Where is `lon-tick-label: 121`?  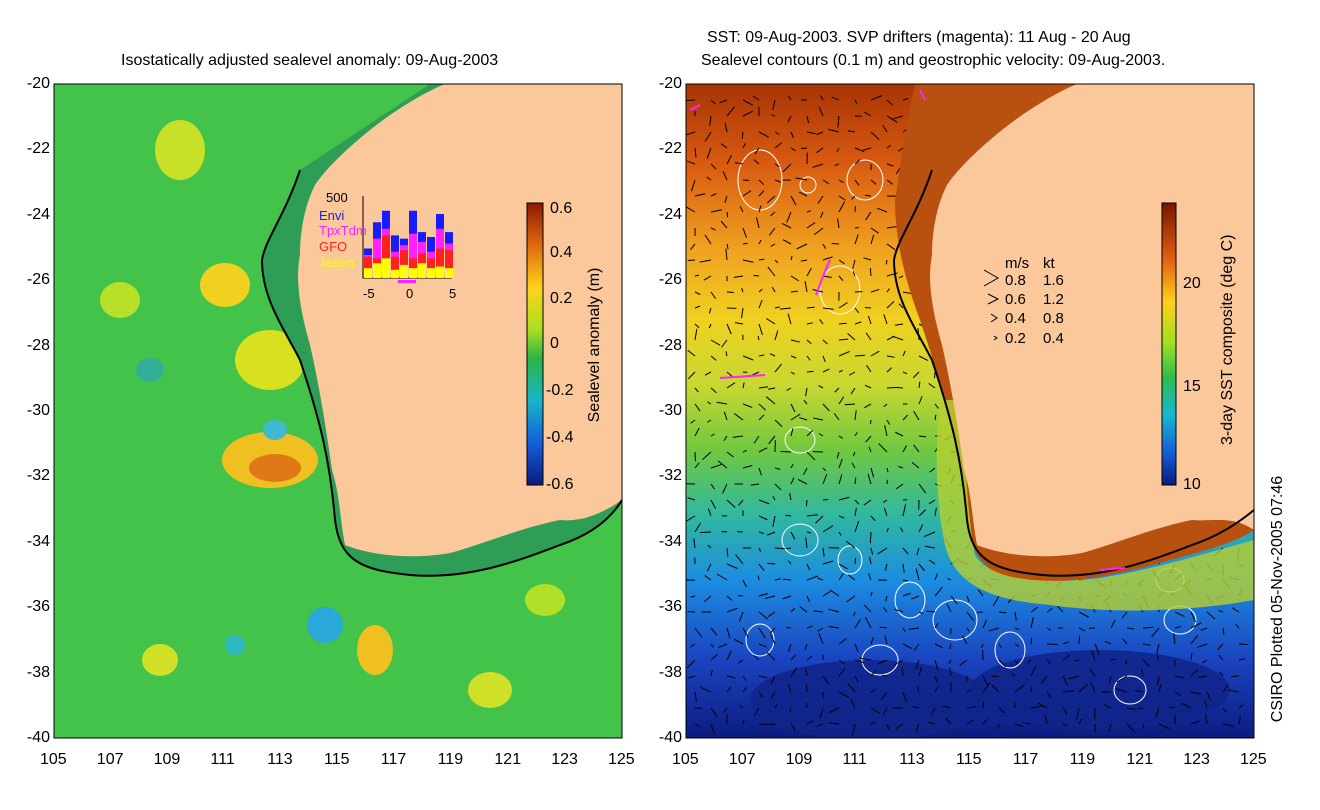
lon-tick-label: 121 is located at coordinates (508, 759).